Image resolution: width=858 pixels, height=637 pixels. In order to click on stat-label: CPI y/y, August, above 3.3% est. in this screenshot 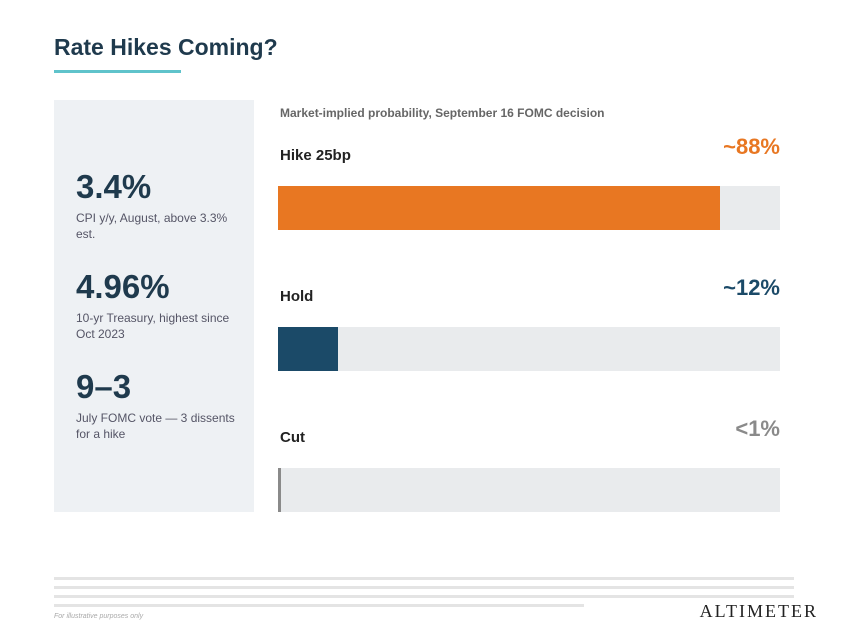, I will do `click(152, 226)`.